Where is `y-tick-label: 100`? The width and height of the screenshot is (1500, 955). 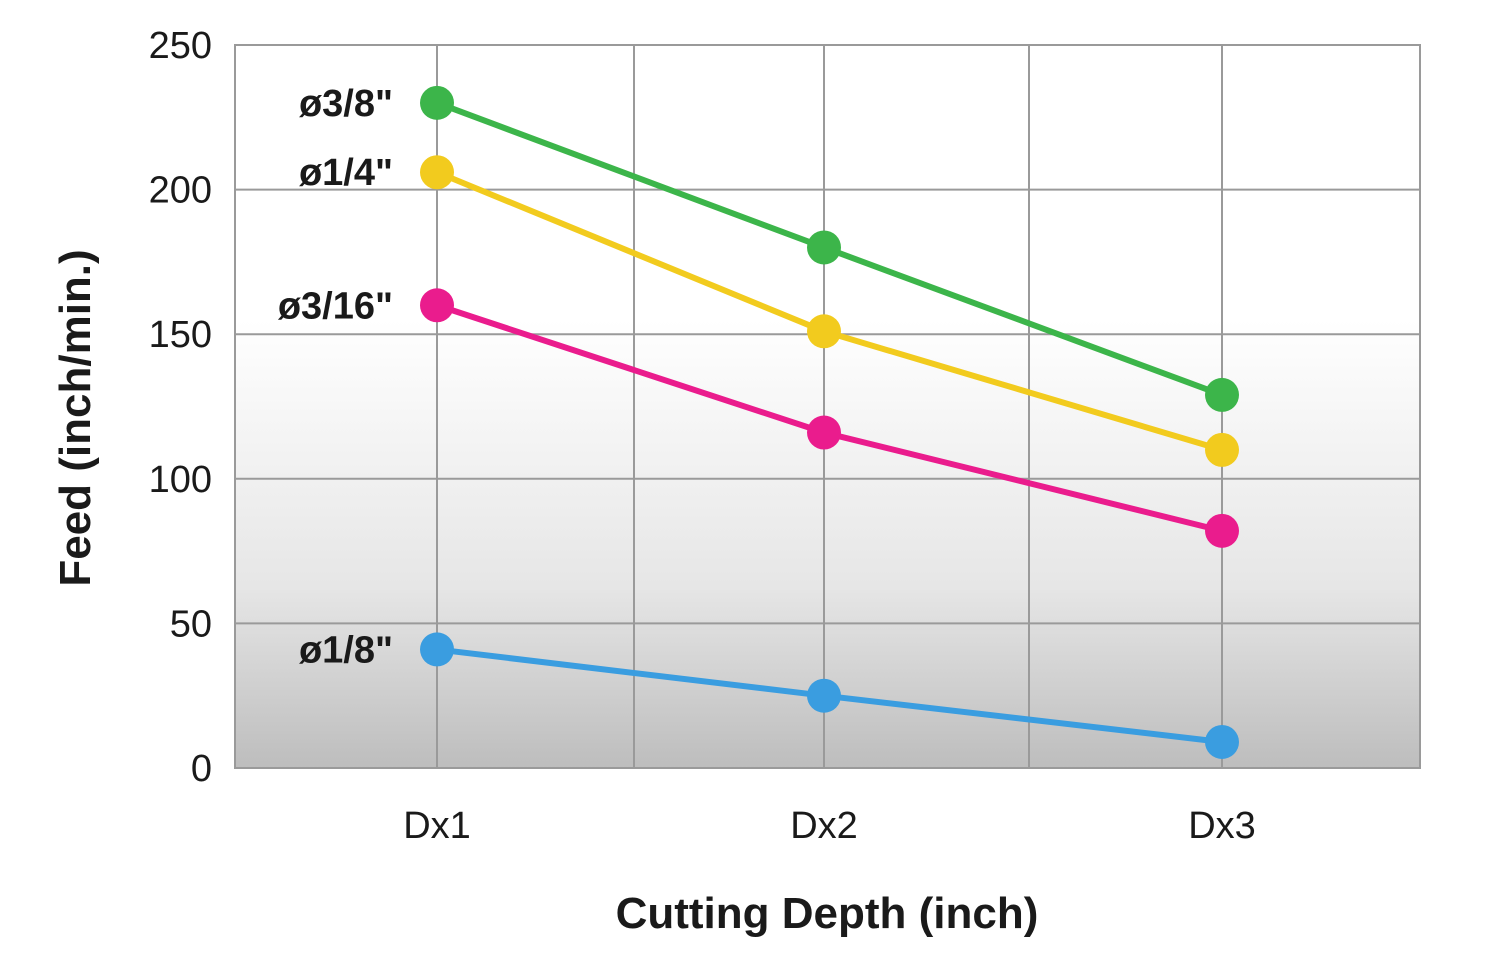
y-tick-label: 100 is located at coordinates (180, 480).